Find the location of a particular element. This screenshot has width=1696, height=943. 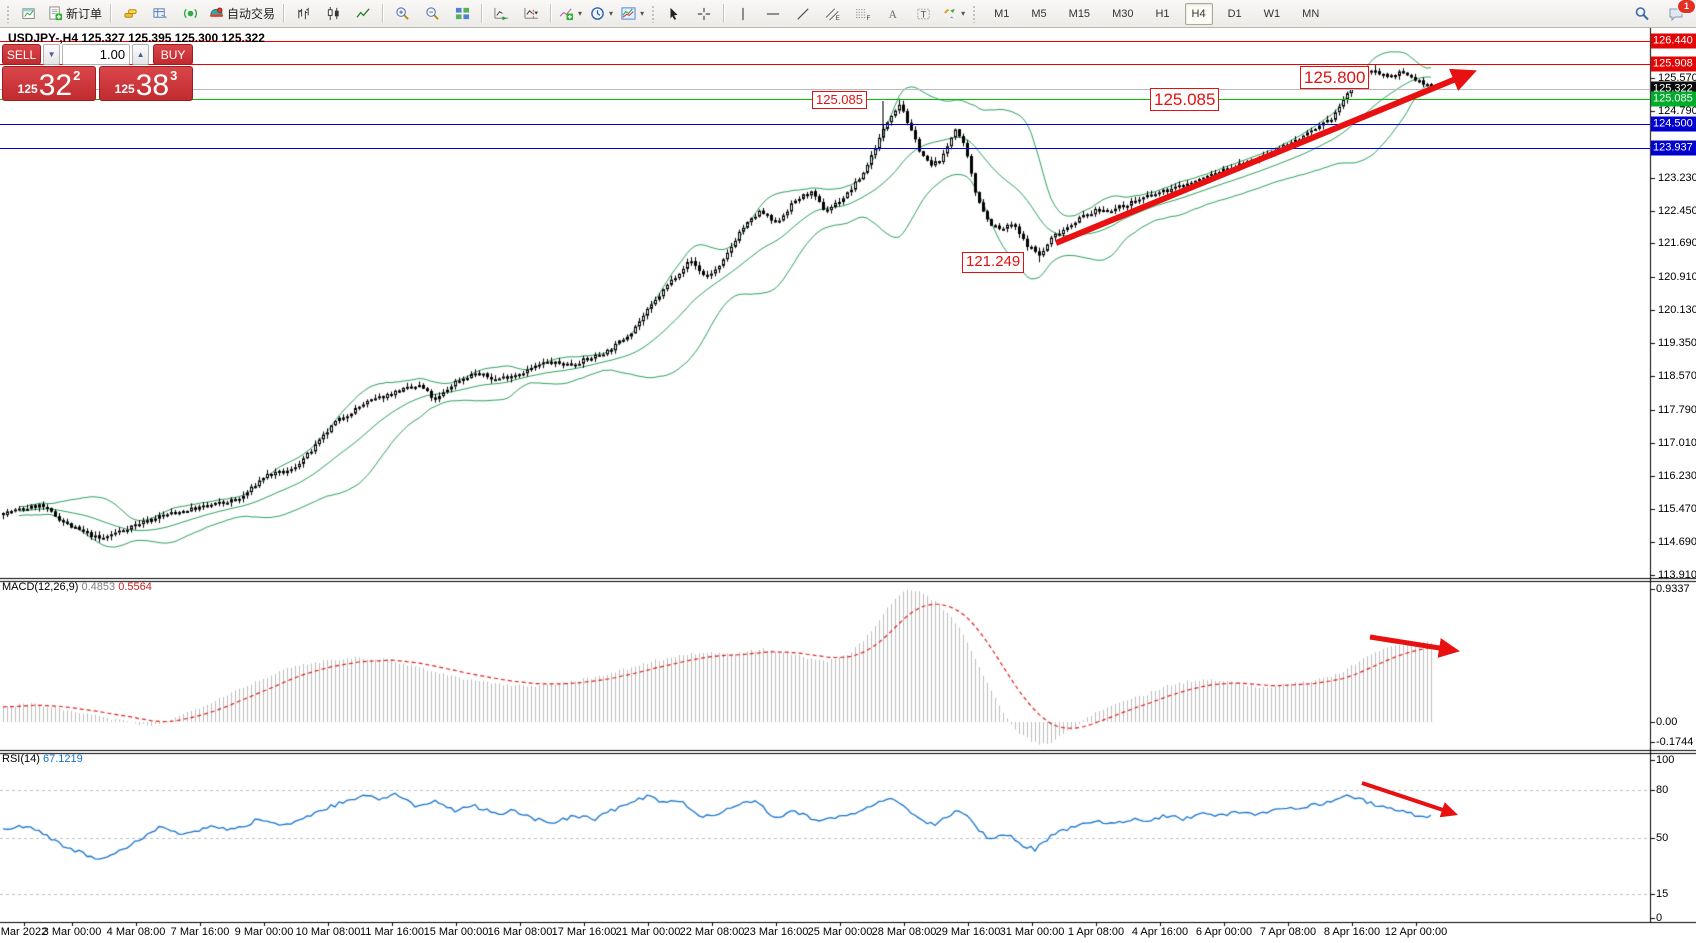

macd-scale-label: 0.00 is located at coordinates (1667, 722).